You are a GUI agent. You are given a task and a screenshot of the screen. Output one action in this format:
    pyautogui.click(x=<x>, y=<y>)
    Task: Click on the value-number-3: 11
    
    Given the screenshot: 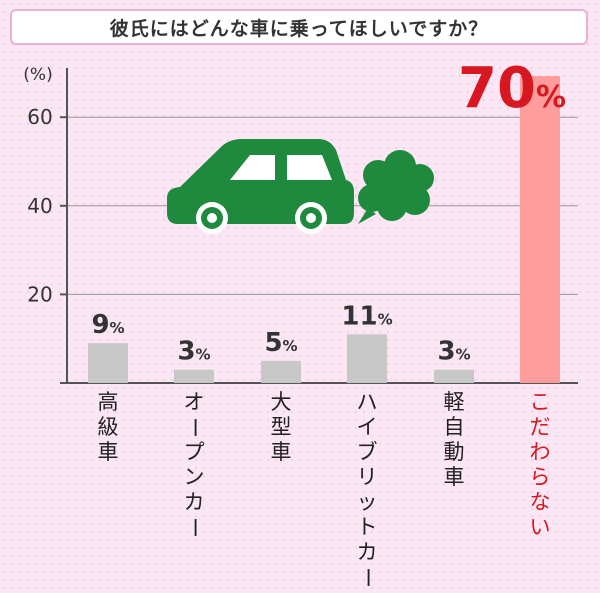 What is the action you would take?
    pyautogui.click(x=359, y=316)
    